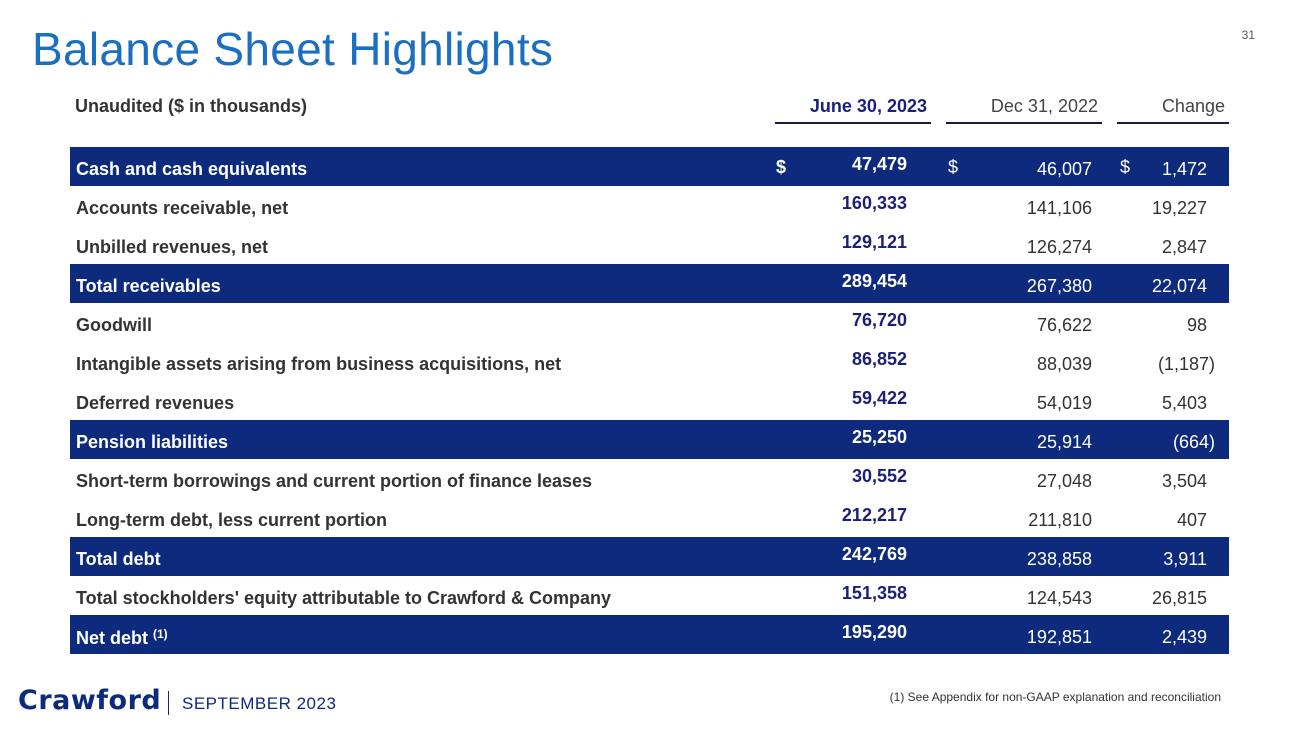 The image size is (1300, 731). I want to click on footer-divider, so click(168, 703).